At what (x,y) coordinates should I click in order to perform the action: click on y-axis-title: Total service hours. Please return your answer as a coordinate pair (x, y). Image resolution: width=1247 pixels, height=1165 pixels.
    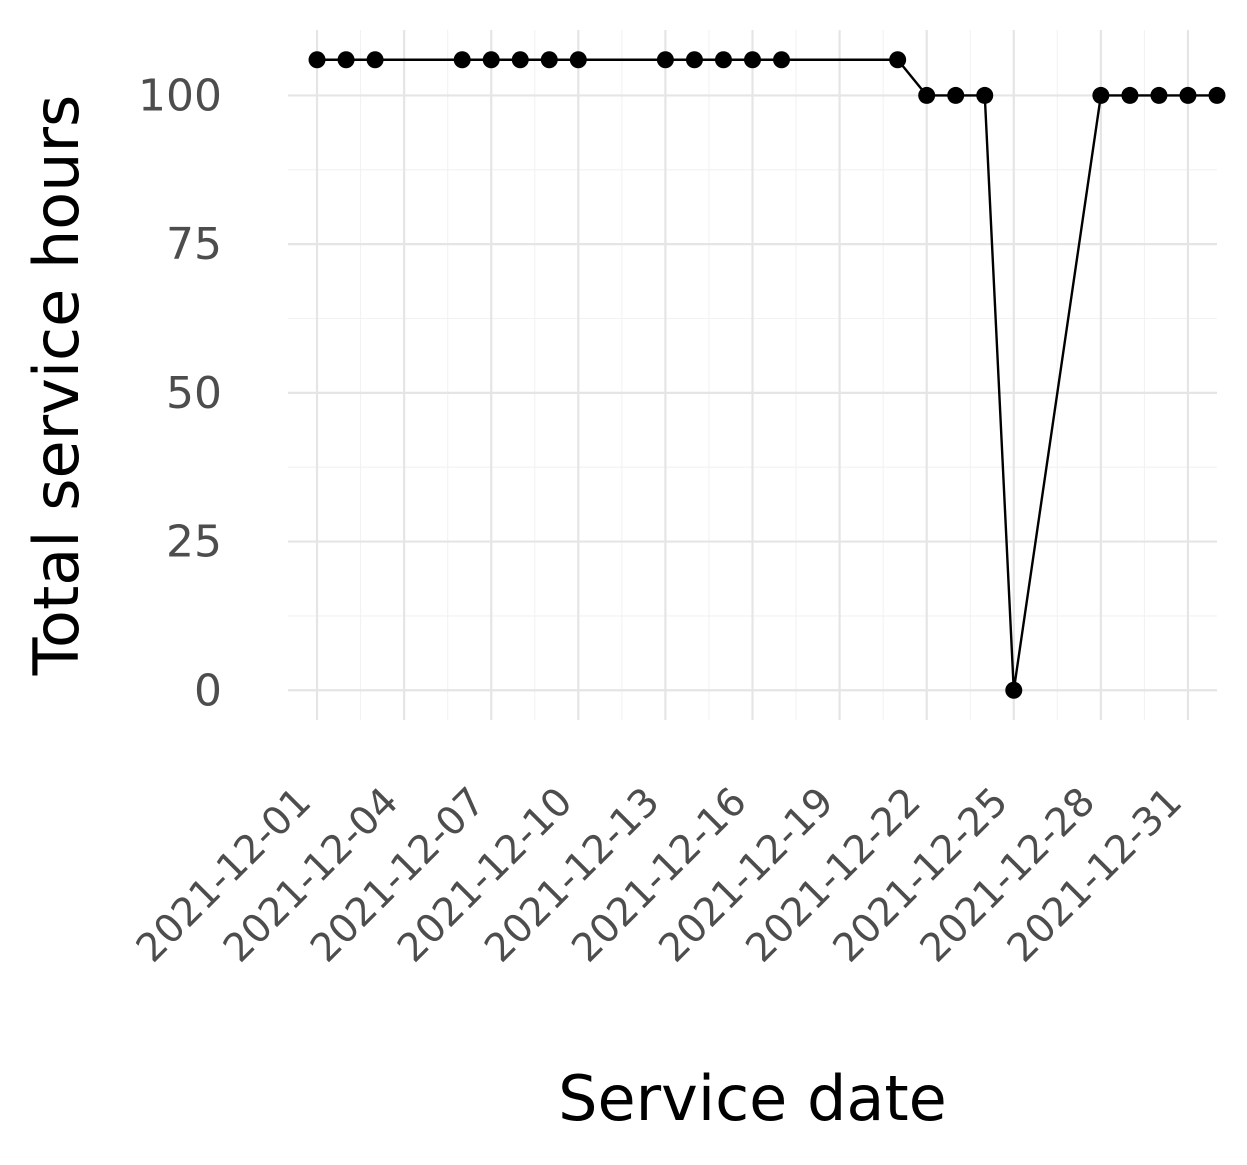
    Looking at the image, I should click on (56, 386).